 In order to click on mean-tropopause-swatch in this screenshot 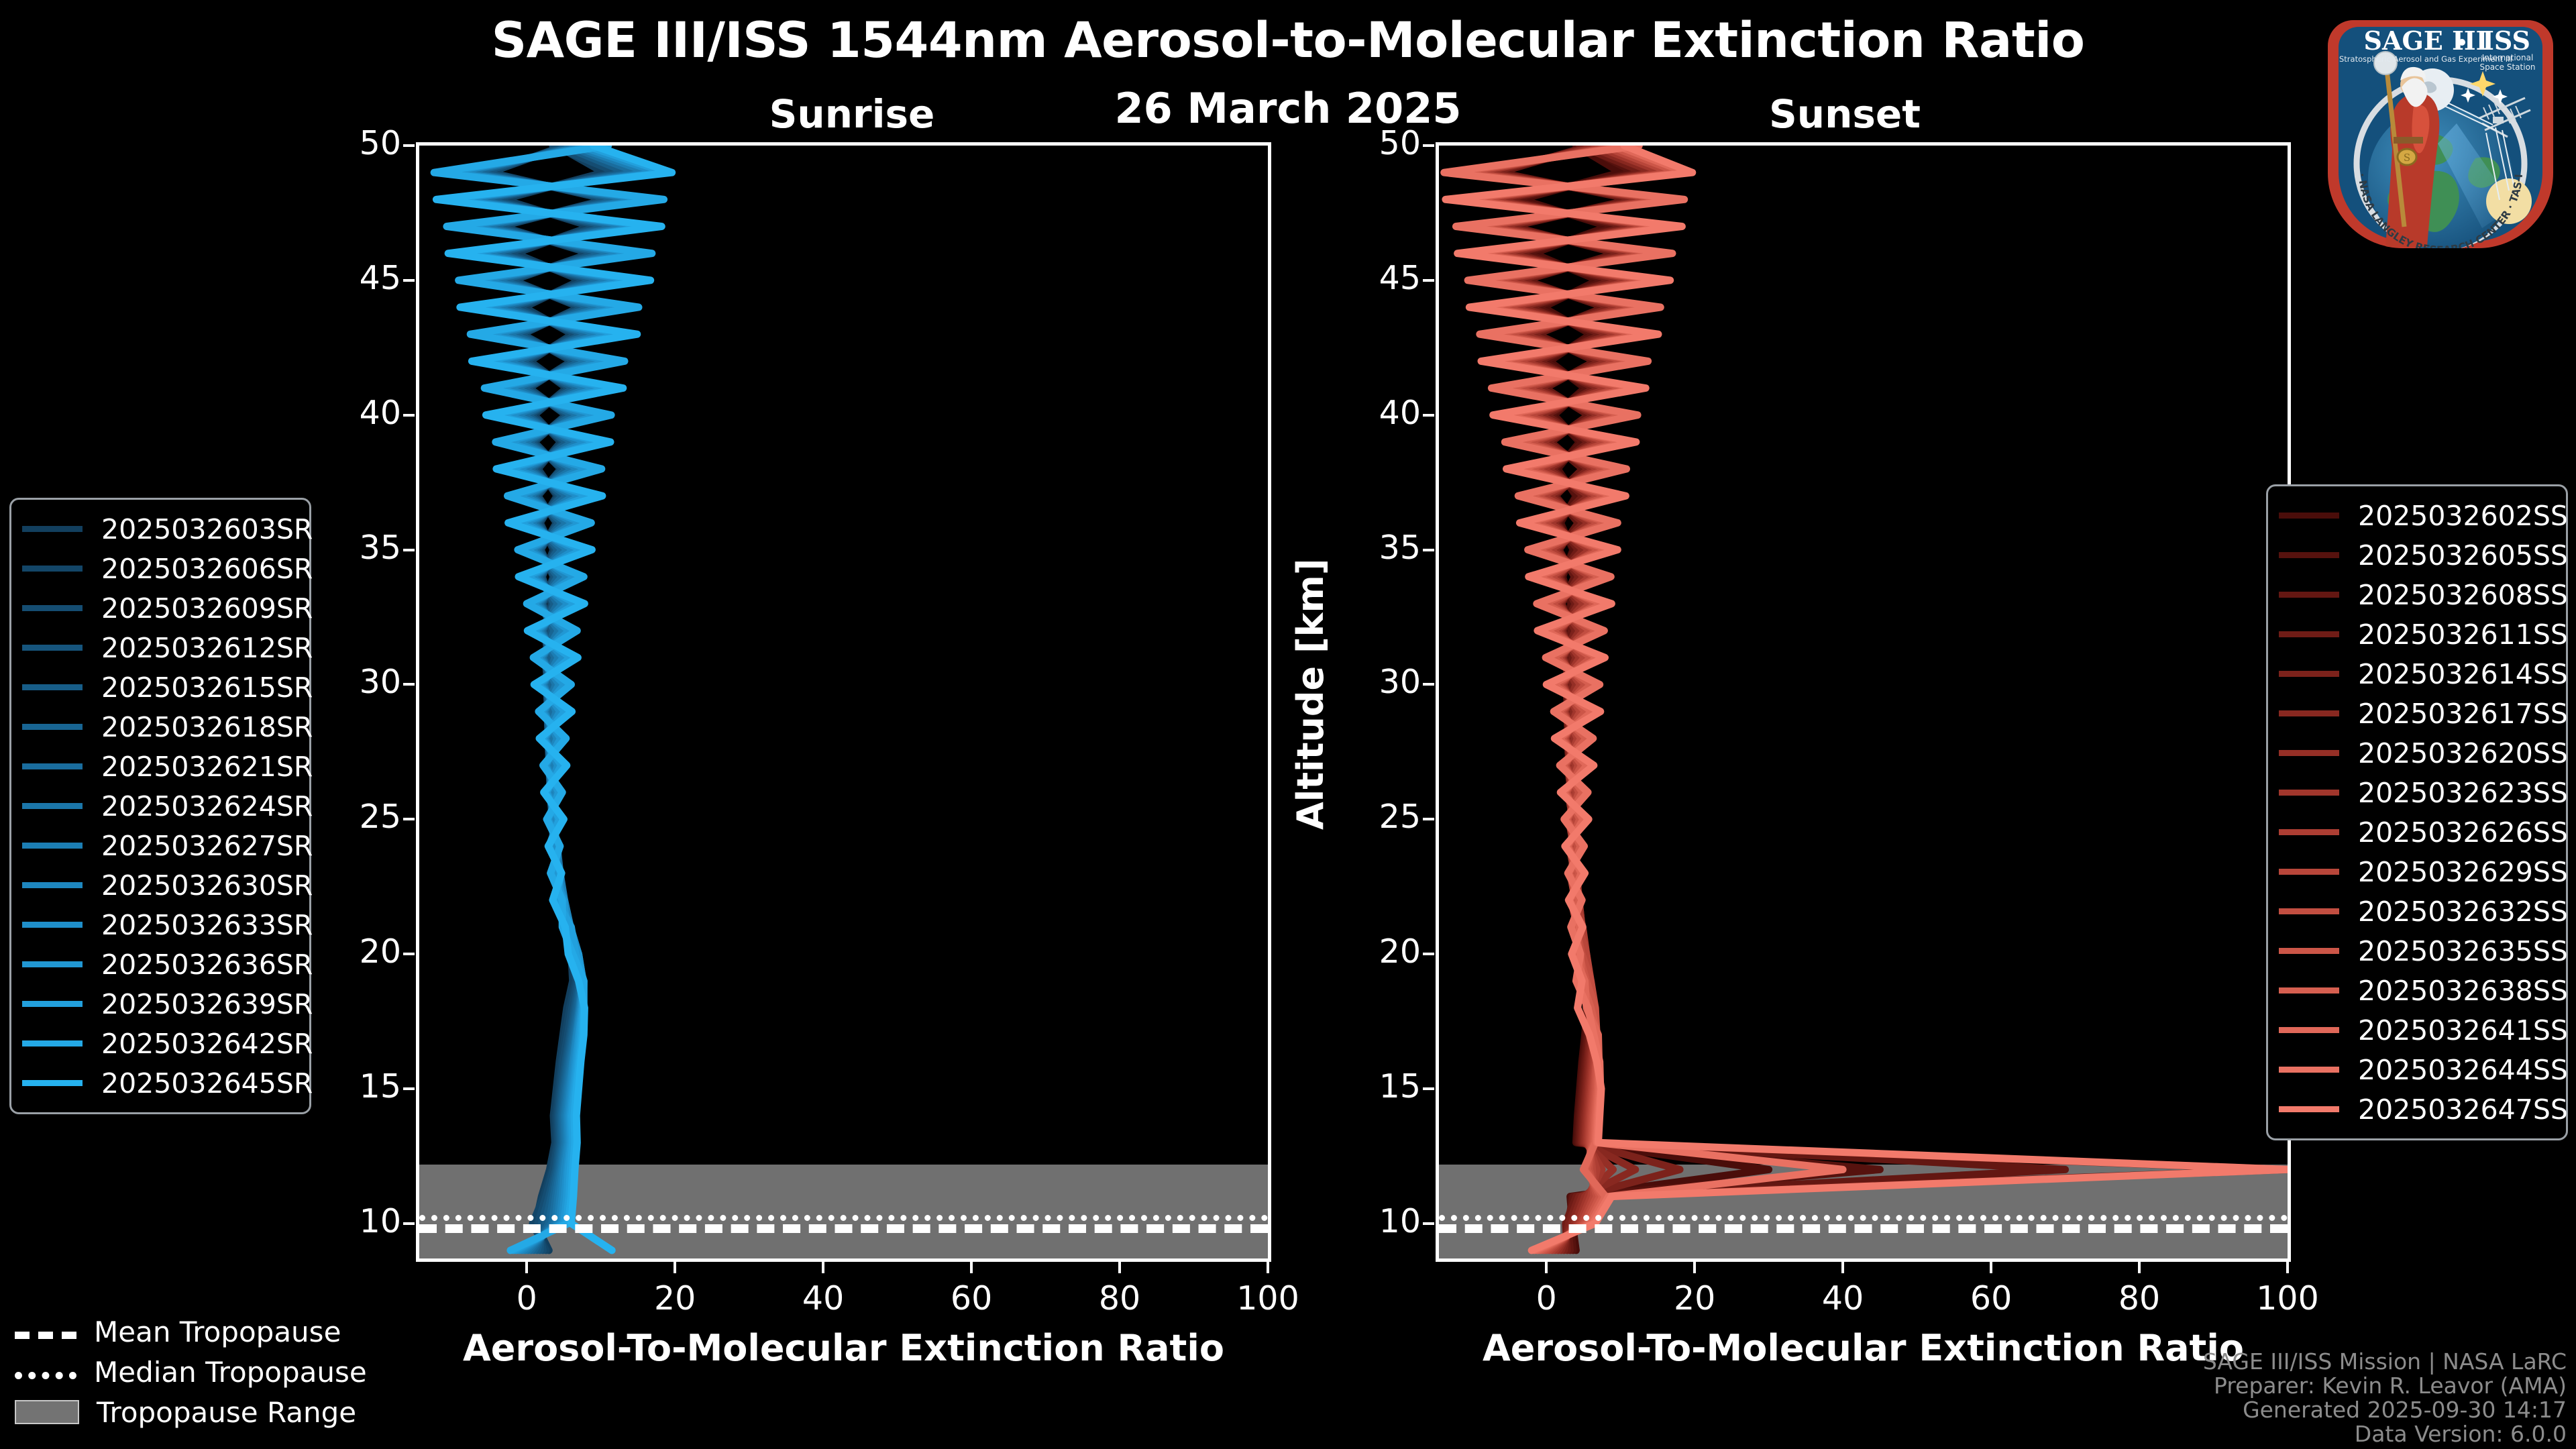, I will do `click(45, 1332)`.